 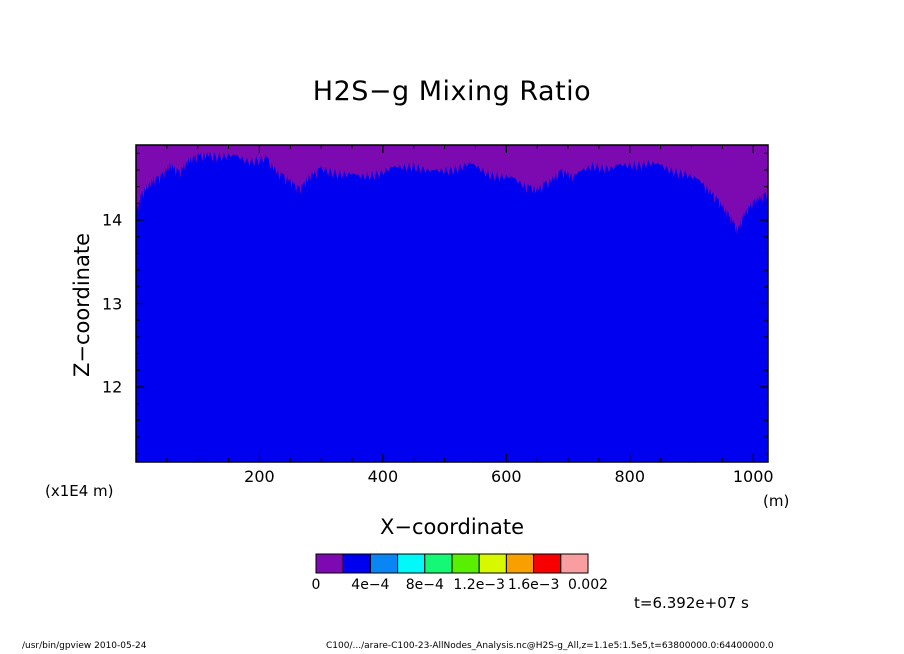 I want to click on x-tick-label: 400, so click(x=383, y=476).